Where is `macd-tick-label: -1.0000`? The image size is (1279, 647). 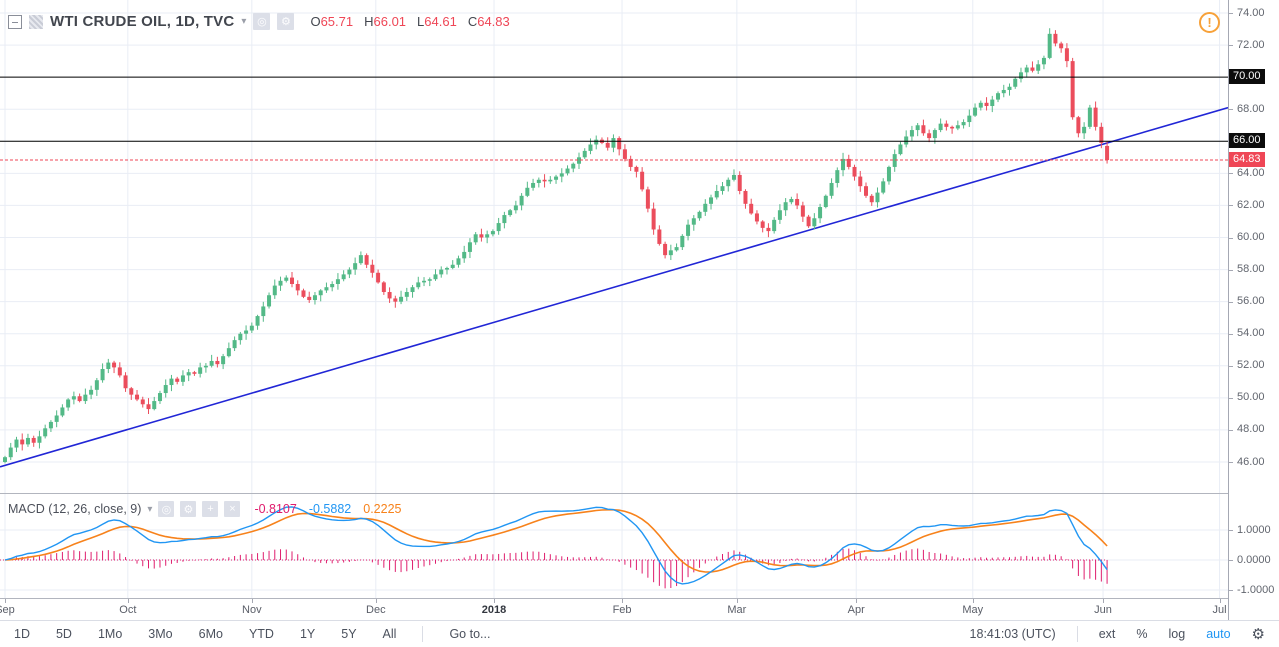
macd-tick-label: -1.0000 is located at coordinates (1256, 589).